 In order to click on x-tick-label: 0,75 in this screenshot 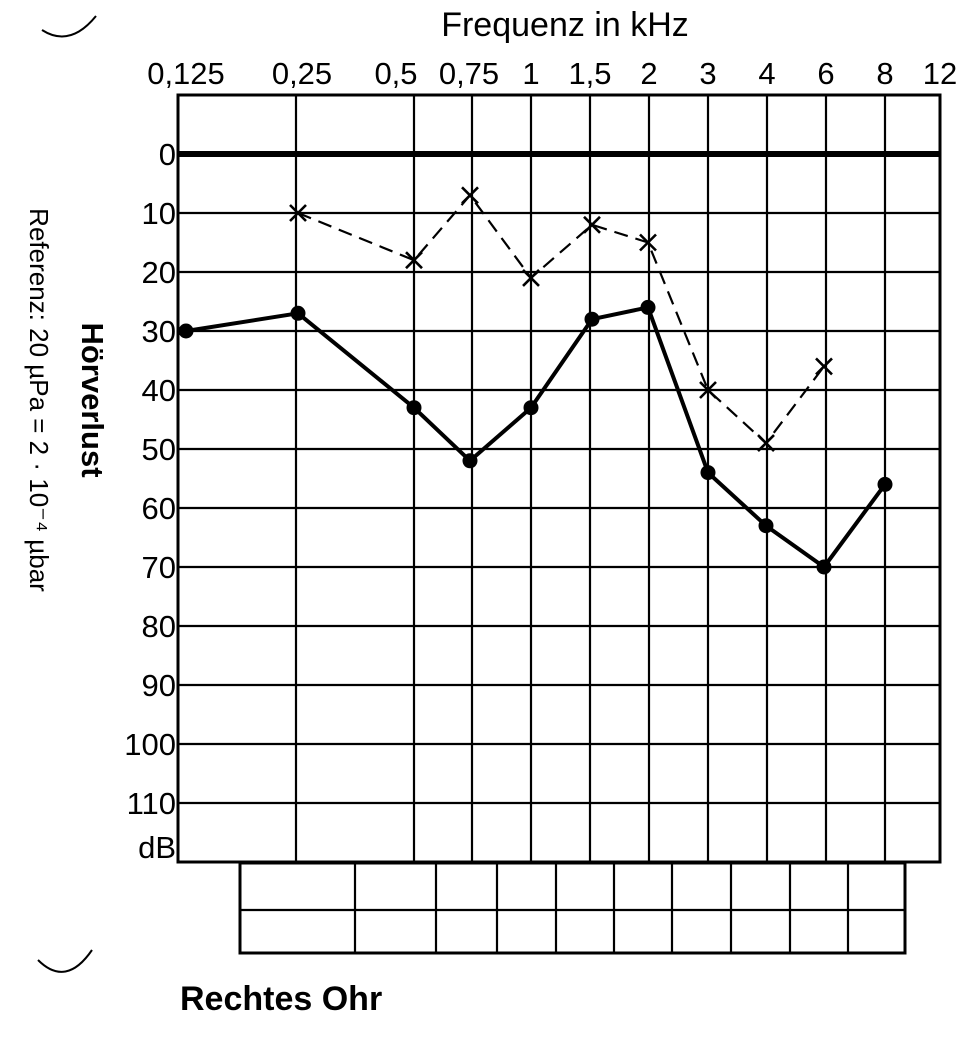, I will do `click(469, 73)`.